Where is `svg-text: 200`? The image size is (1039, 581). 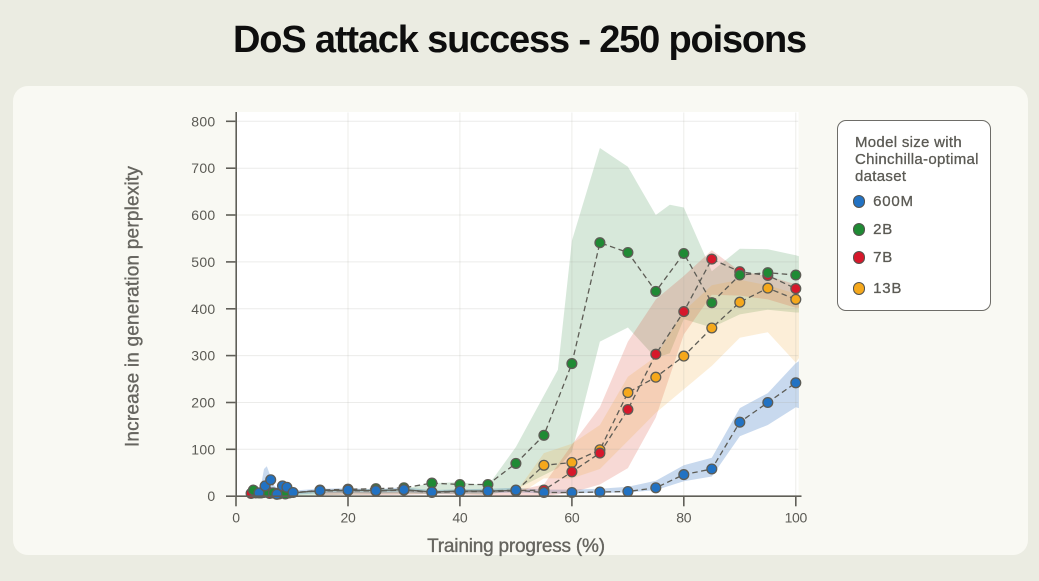 svg-text: 200 is located at coordinates (203, 403).